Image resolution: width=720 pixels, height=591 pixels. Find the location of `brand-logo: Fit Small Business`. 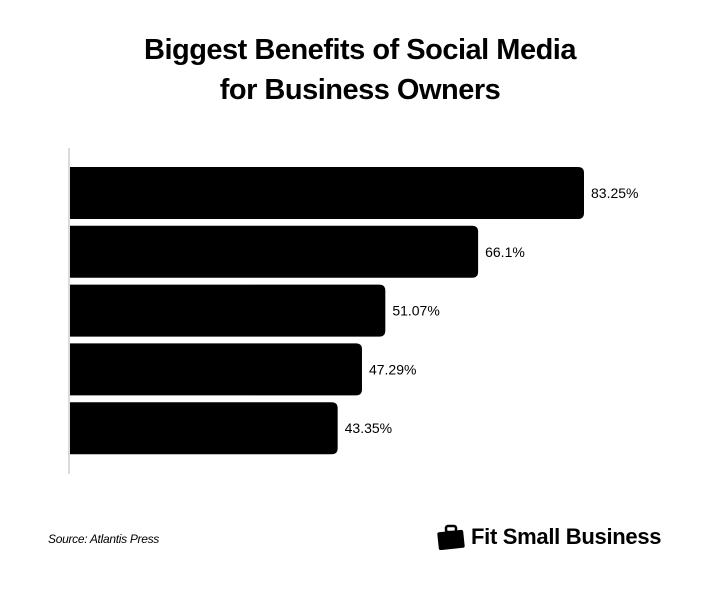

brand-logo: Fit Small Business is located at coordinates (549, 537).